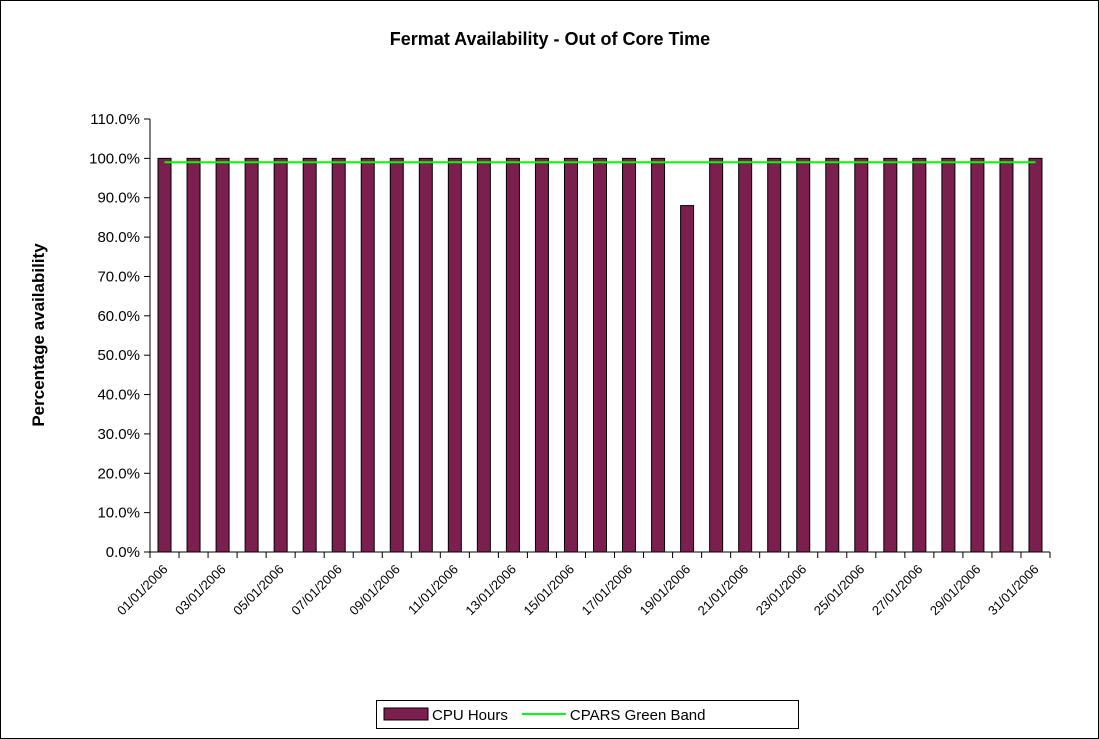 The image size is (1099, 739). Describe the element at coordinates (638, 715) in the screenshot. I see `legend-label: CPARS Green Band` at that location.